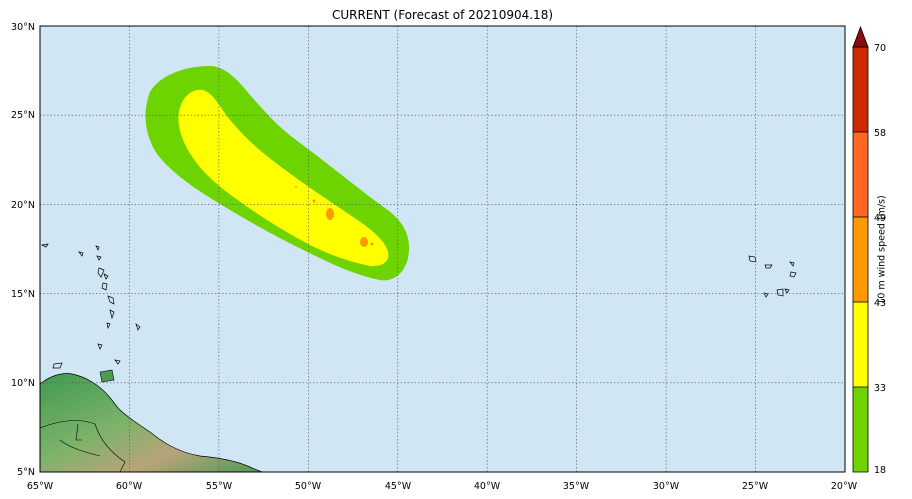 The image size is (912, 499). What do you see at coordinates (23, 27) in the screenshot?
I see `lat-label: 30°N` at bounding box center [23, 27].